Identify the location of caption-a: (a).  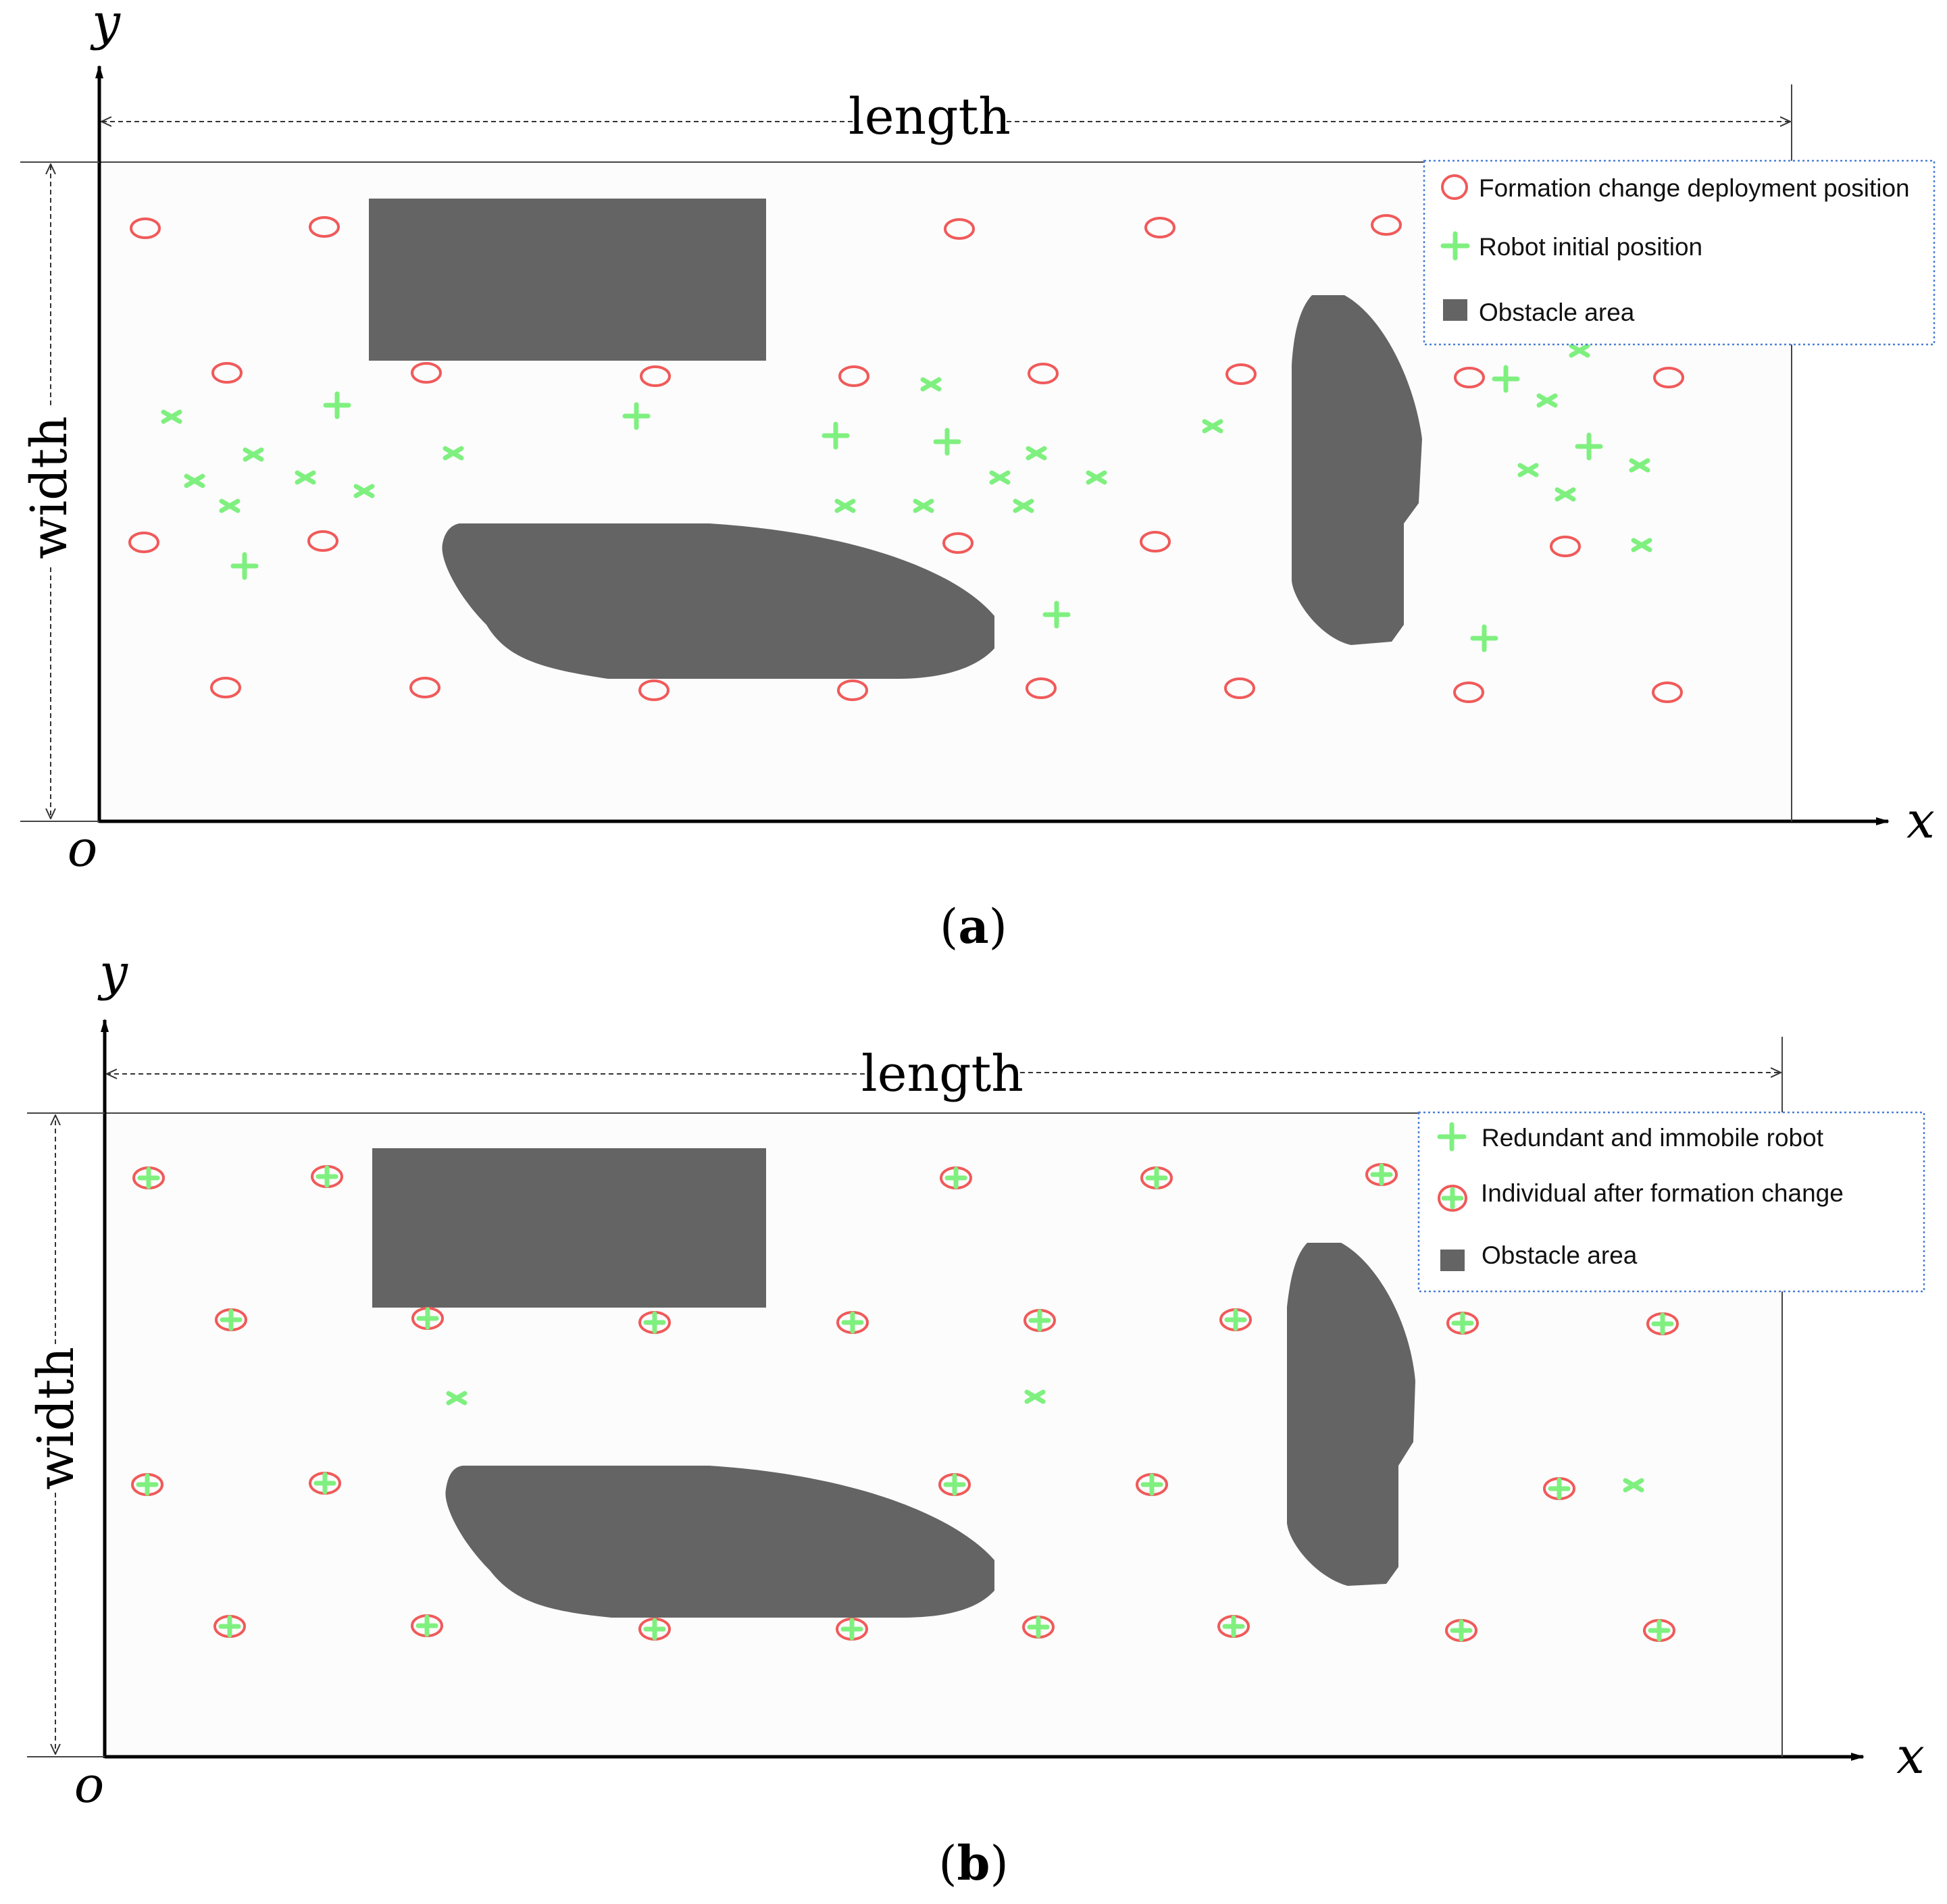
(973, 926).